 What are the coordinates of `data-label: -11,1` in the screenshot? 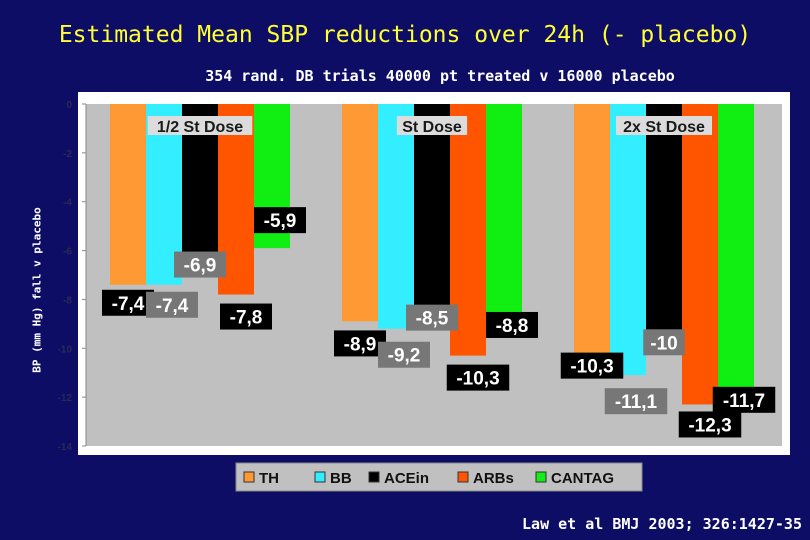 It's located at (636, 402).